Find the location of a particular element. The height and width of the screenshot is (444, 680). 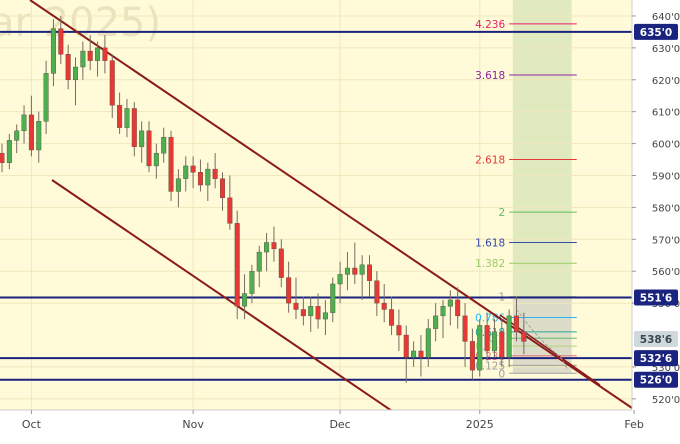

price-level-tag is located at coordinates (656, 358).